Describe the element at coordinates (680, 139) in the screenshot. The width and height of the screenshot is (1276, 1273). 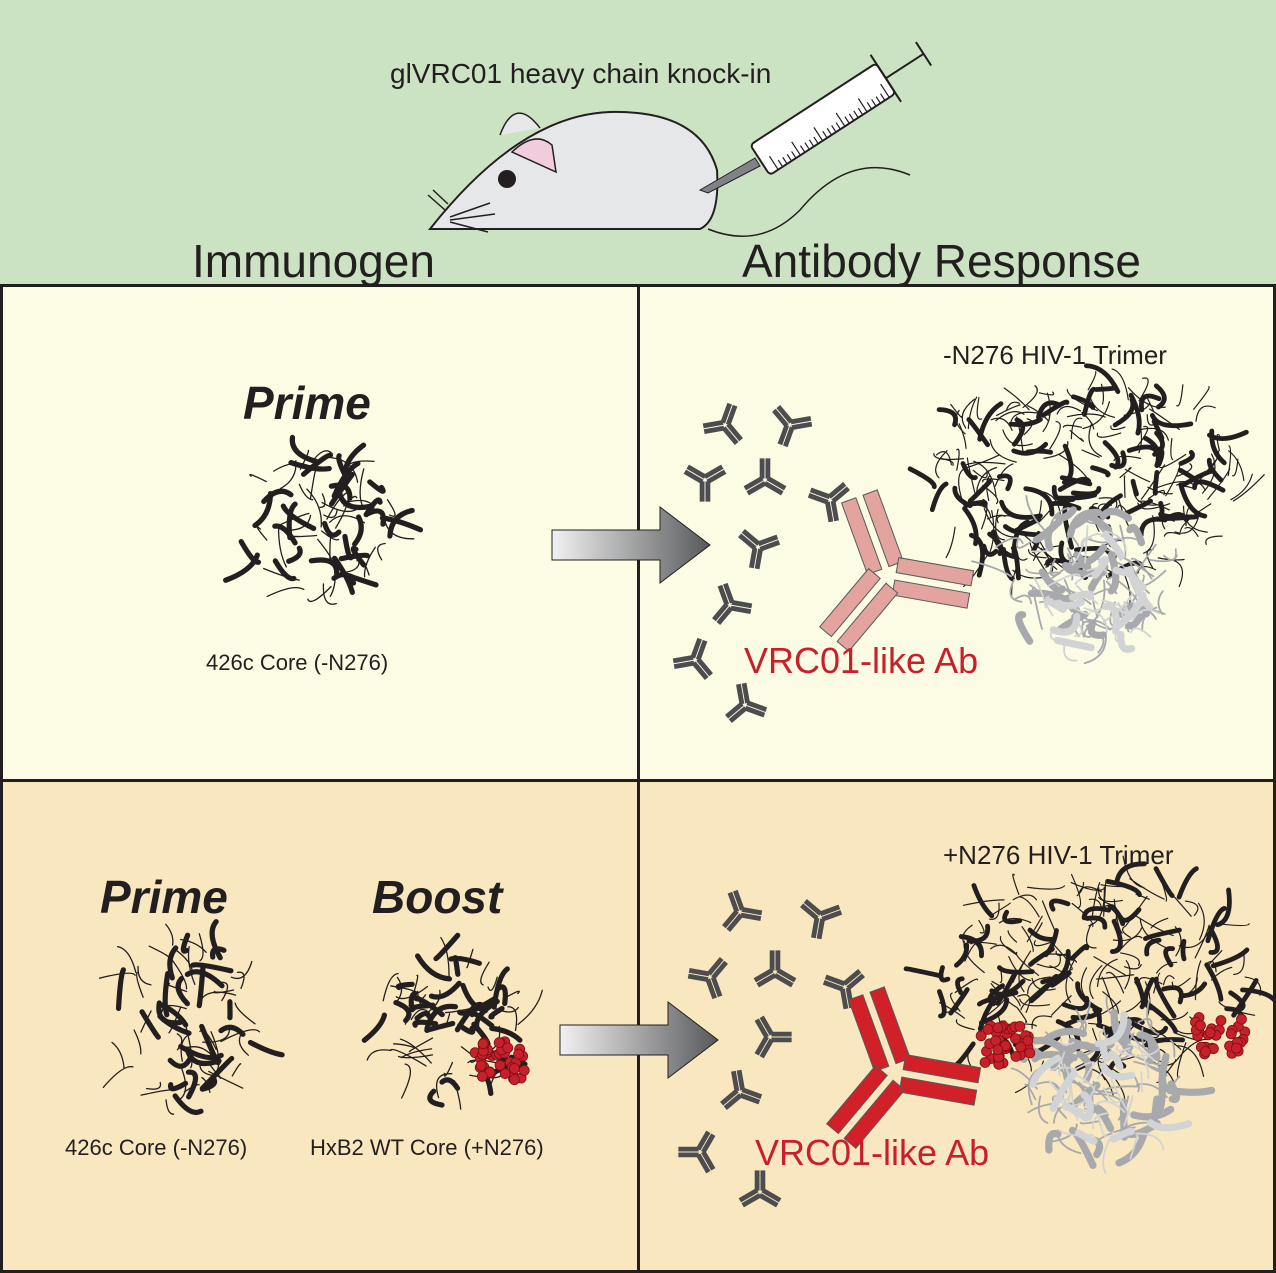
I see `mouse-illustration` at that location.